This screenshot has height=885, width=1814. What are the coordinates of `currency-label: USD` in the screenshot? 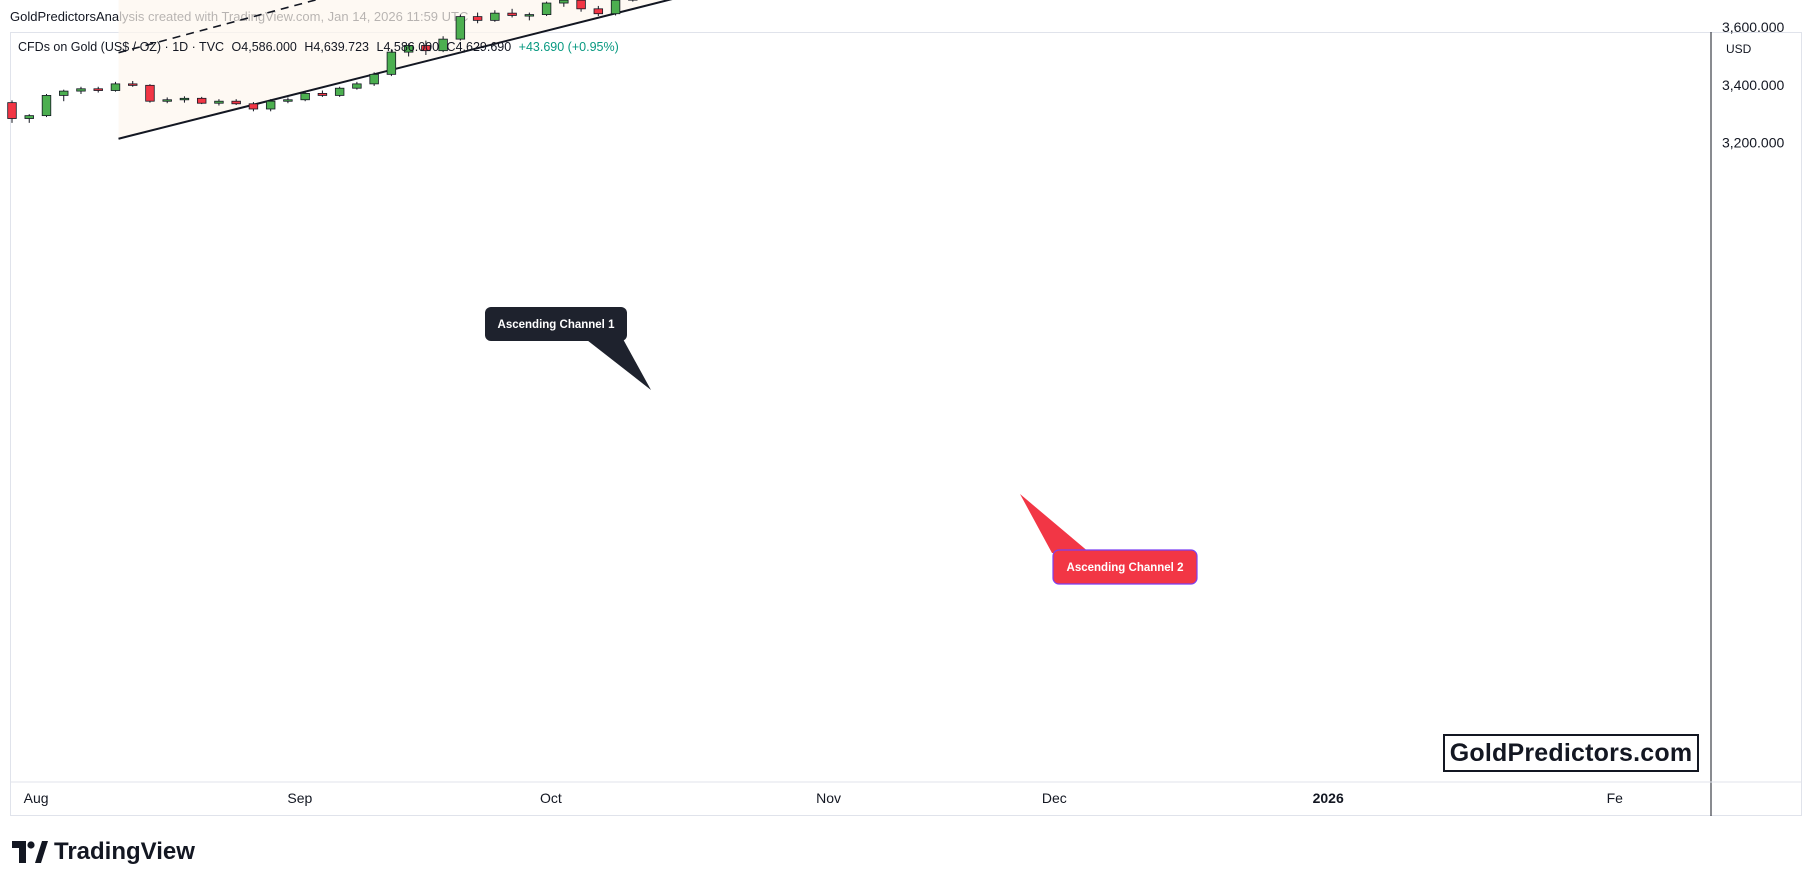 It's located at (1739, 49).